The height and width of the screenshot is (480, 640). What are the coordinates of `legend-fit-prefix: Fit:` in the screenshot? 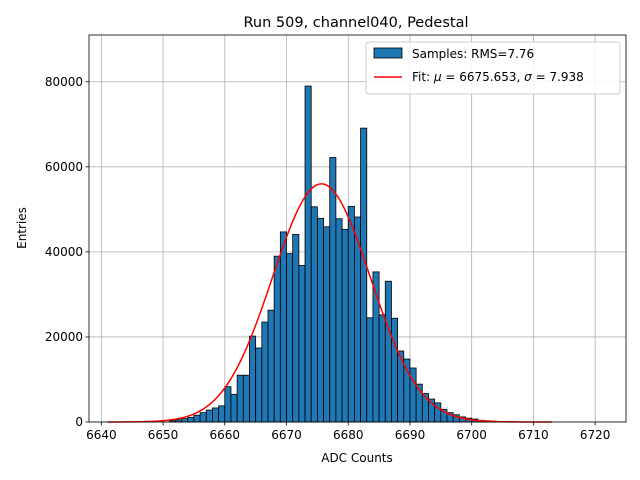 It's located at (423, 77).